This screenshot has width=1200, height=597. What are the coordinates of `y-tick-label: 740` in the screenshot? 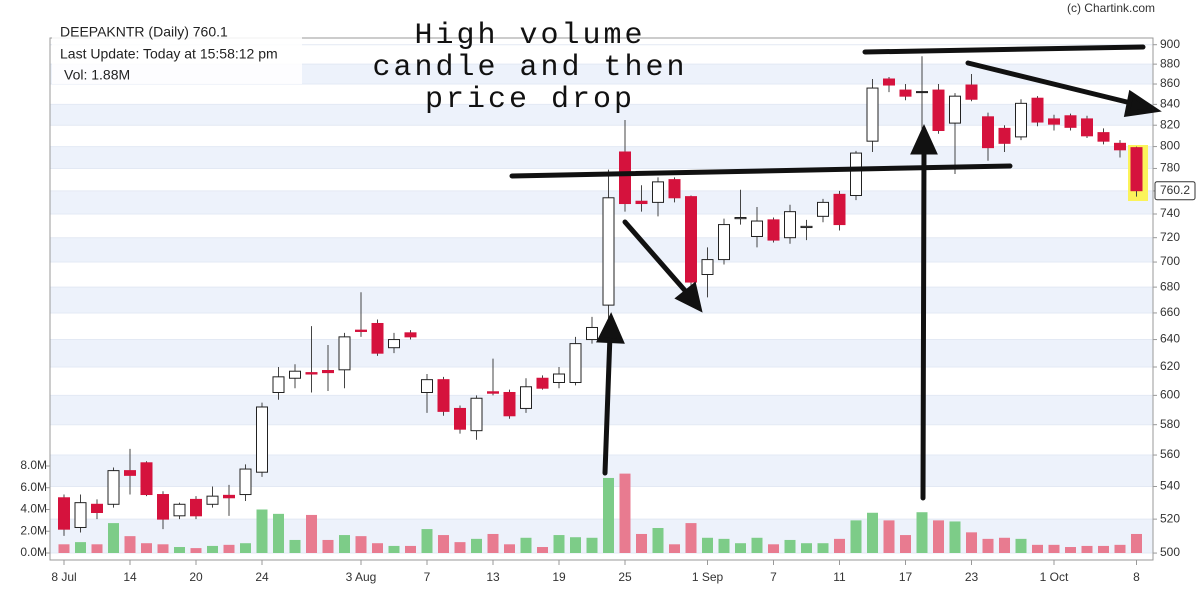 It's located at (1170, 213).